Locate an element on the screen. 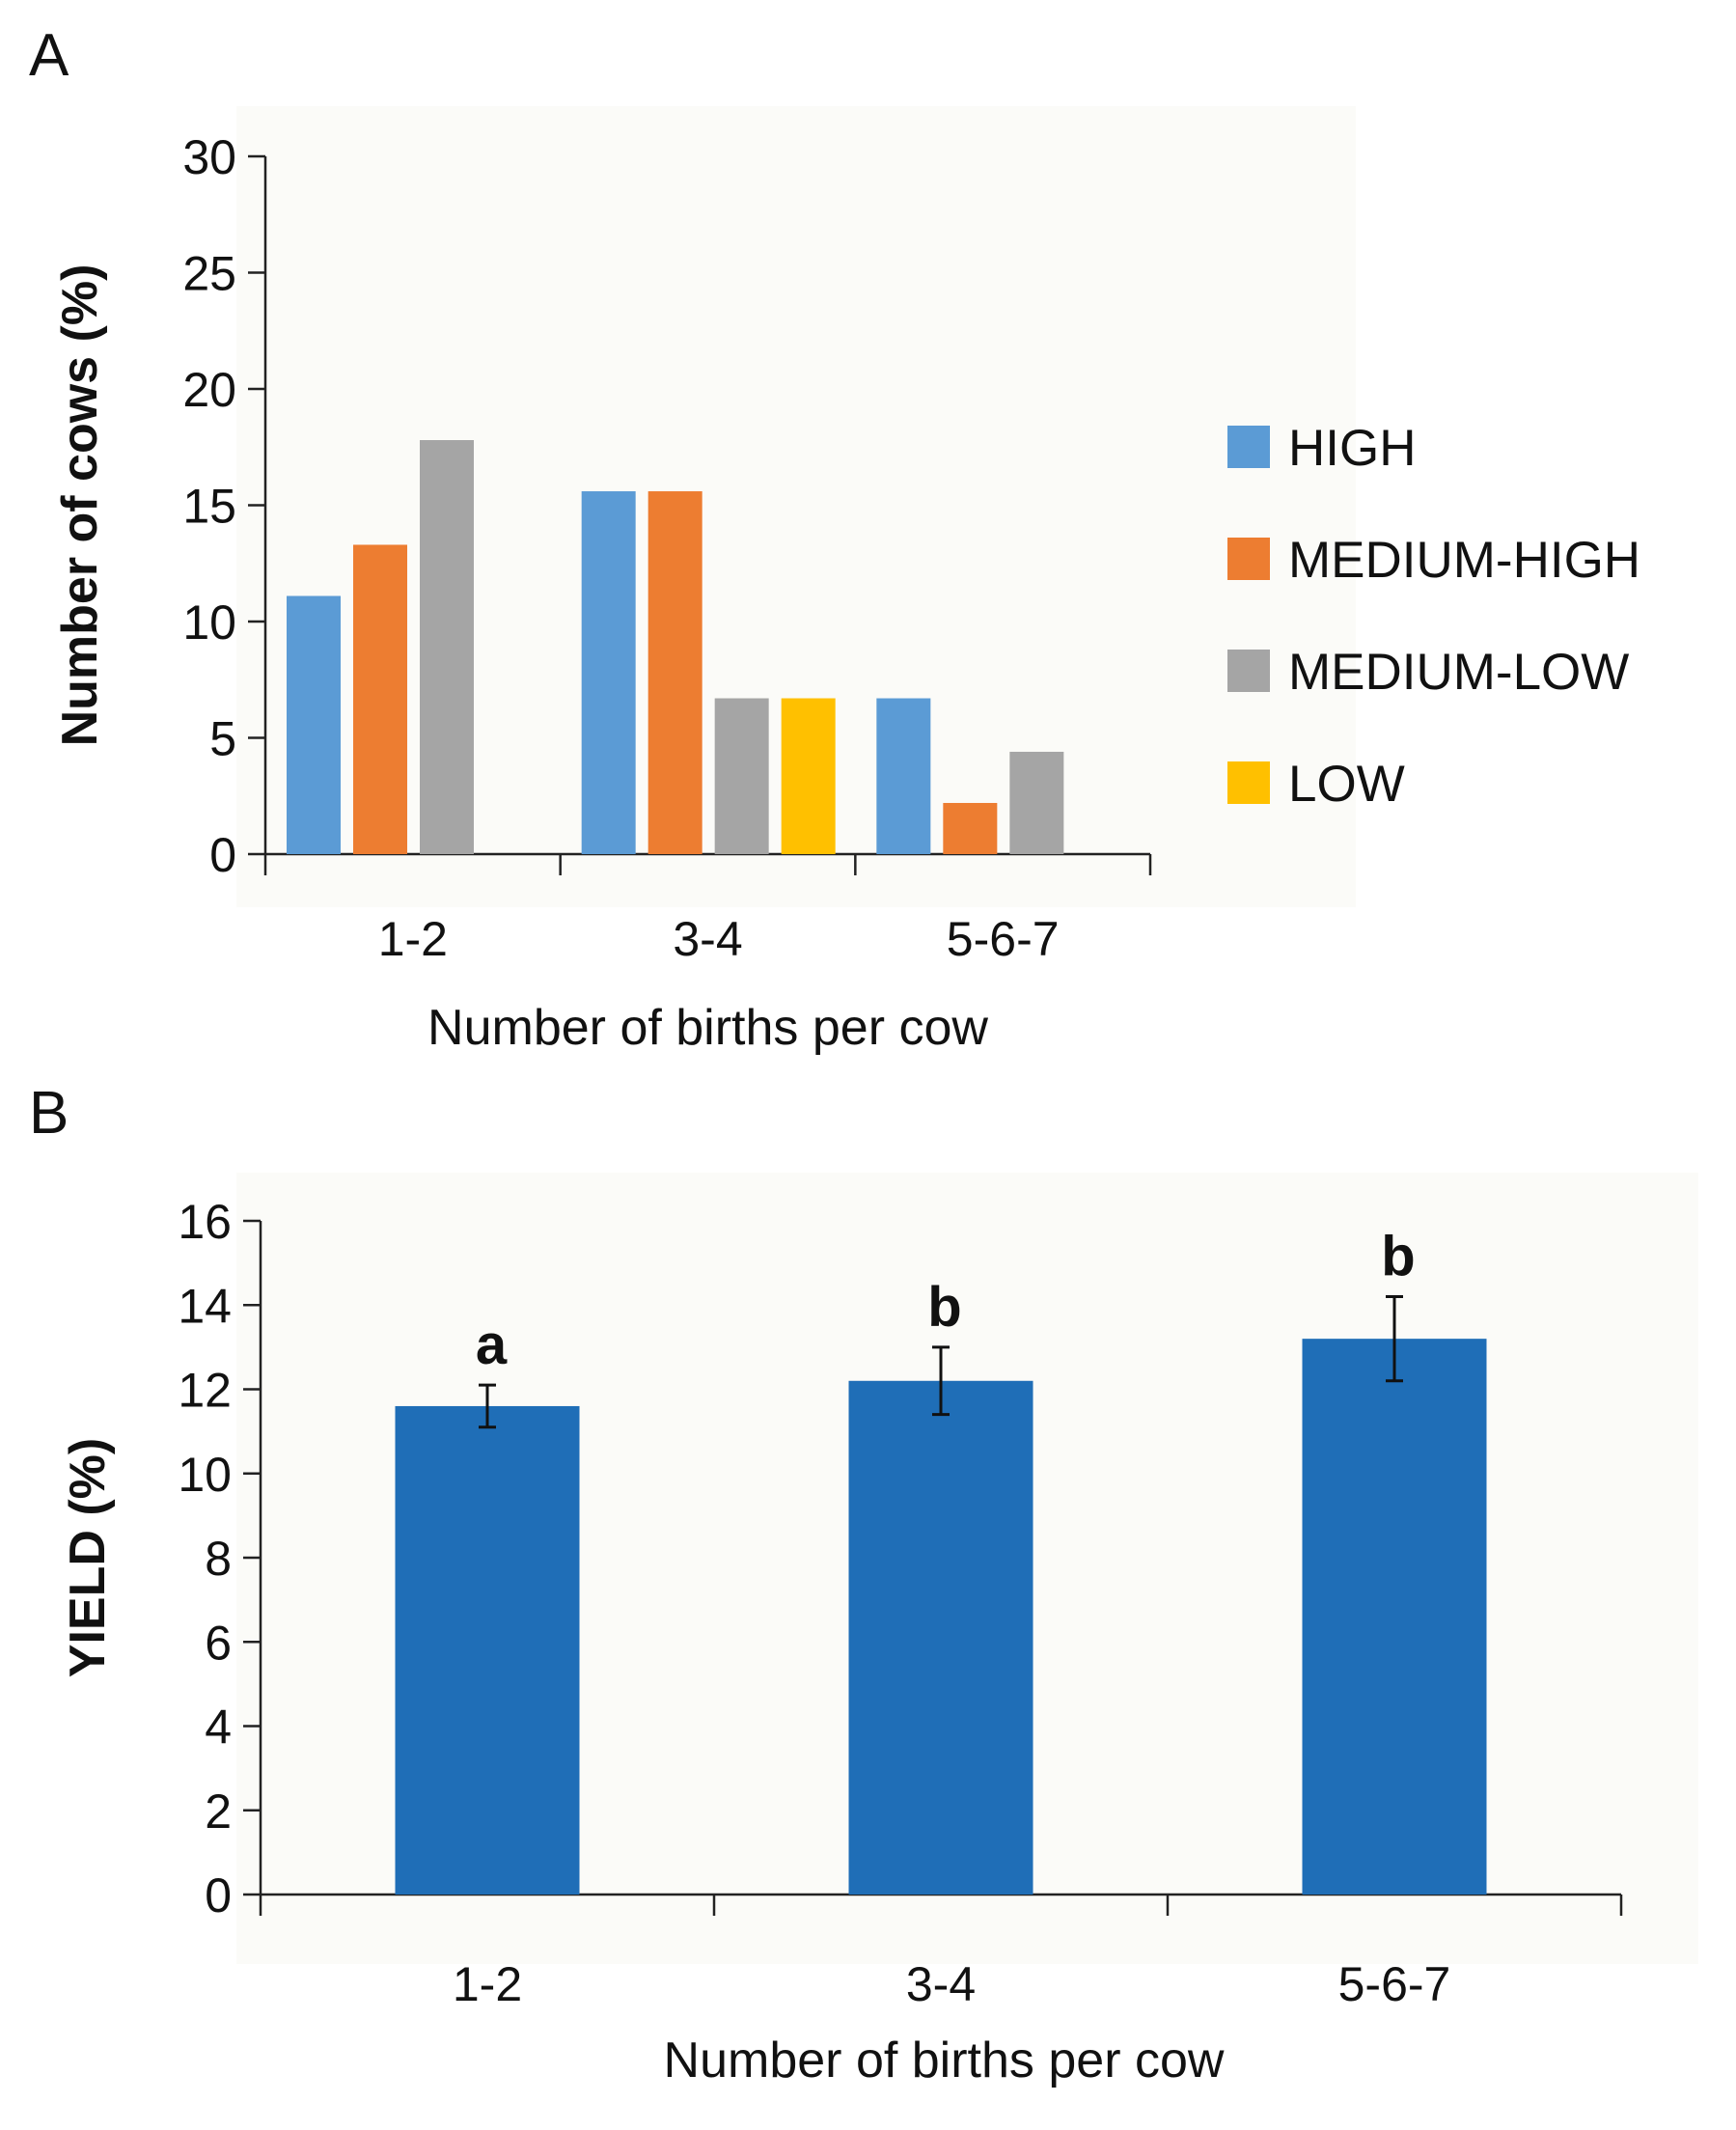 The width and height of the screenshot is (1736, 2130). chart-b-y-tick-label: 16 is located at coordinates (205, 1222).